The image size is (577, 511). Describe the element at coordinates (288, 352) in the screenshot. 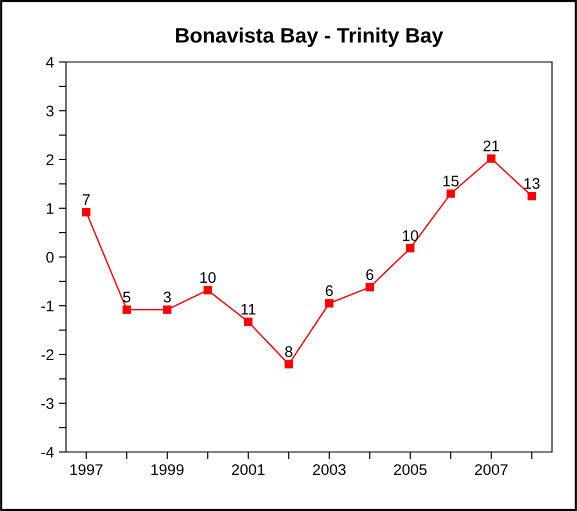

I see `annotation: 8` at that location.